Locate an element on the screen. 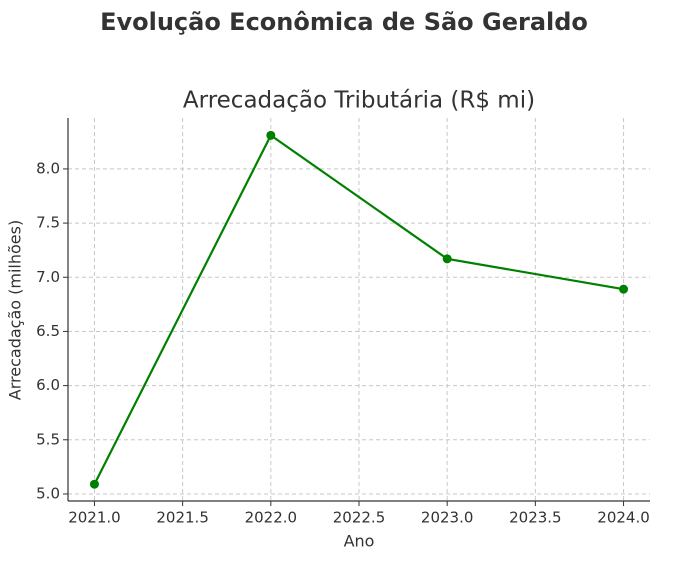 The image size is (673, 569). y-tick-label: 5.0 is located at coordinates (48, 493).